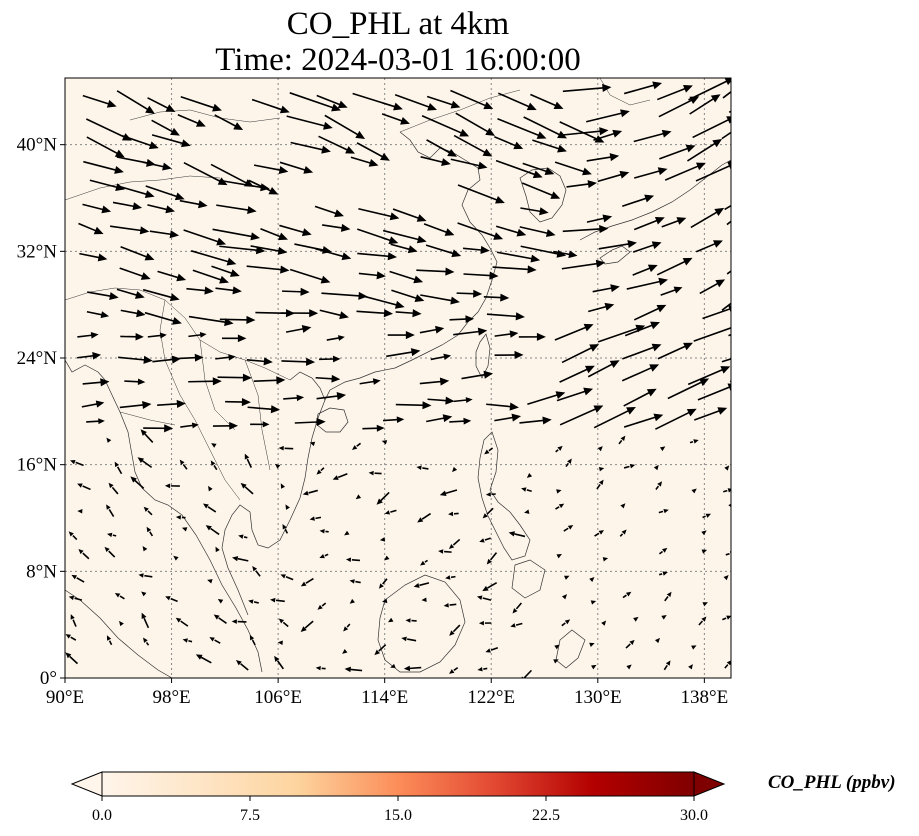  Describe the element at coordinates (41, 412) in the screenshot. I see `y-axis-ticks: 0° 8°N 16°N 24°N 32°N 40°N` at that location.